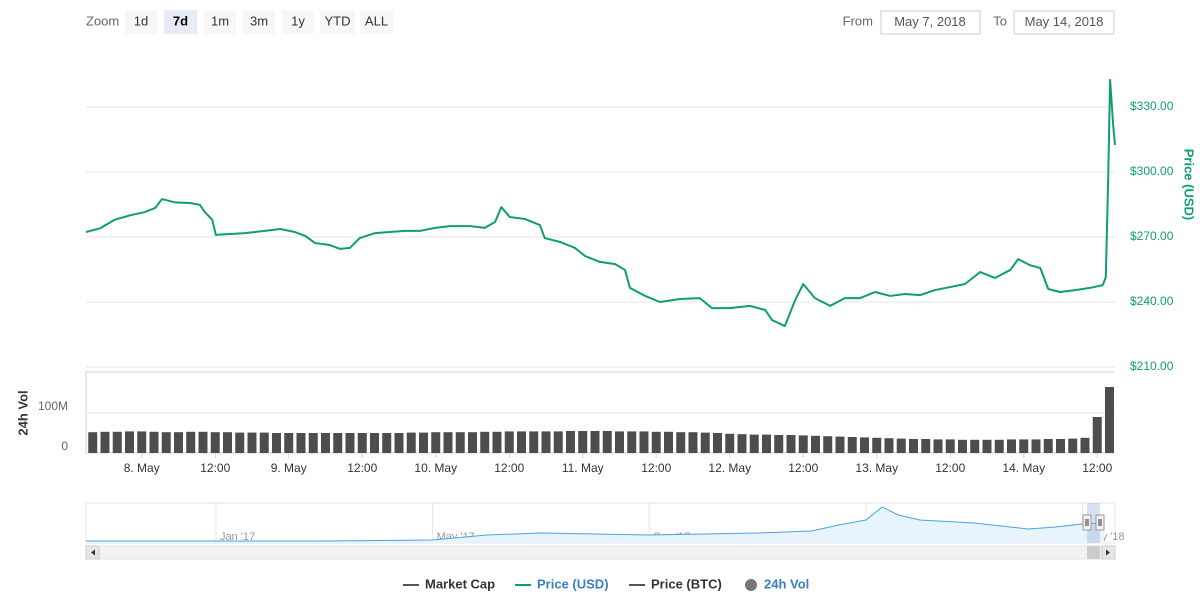 This screenshot has width=1200, height=598. I want to click on to-input, so click(1064, 22).